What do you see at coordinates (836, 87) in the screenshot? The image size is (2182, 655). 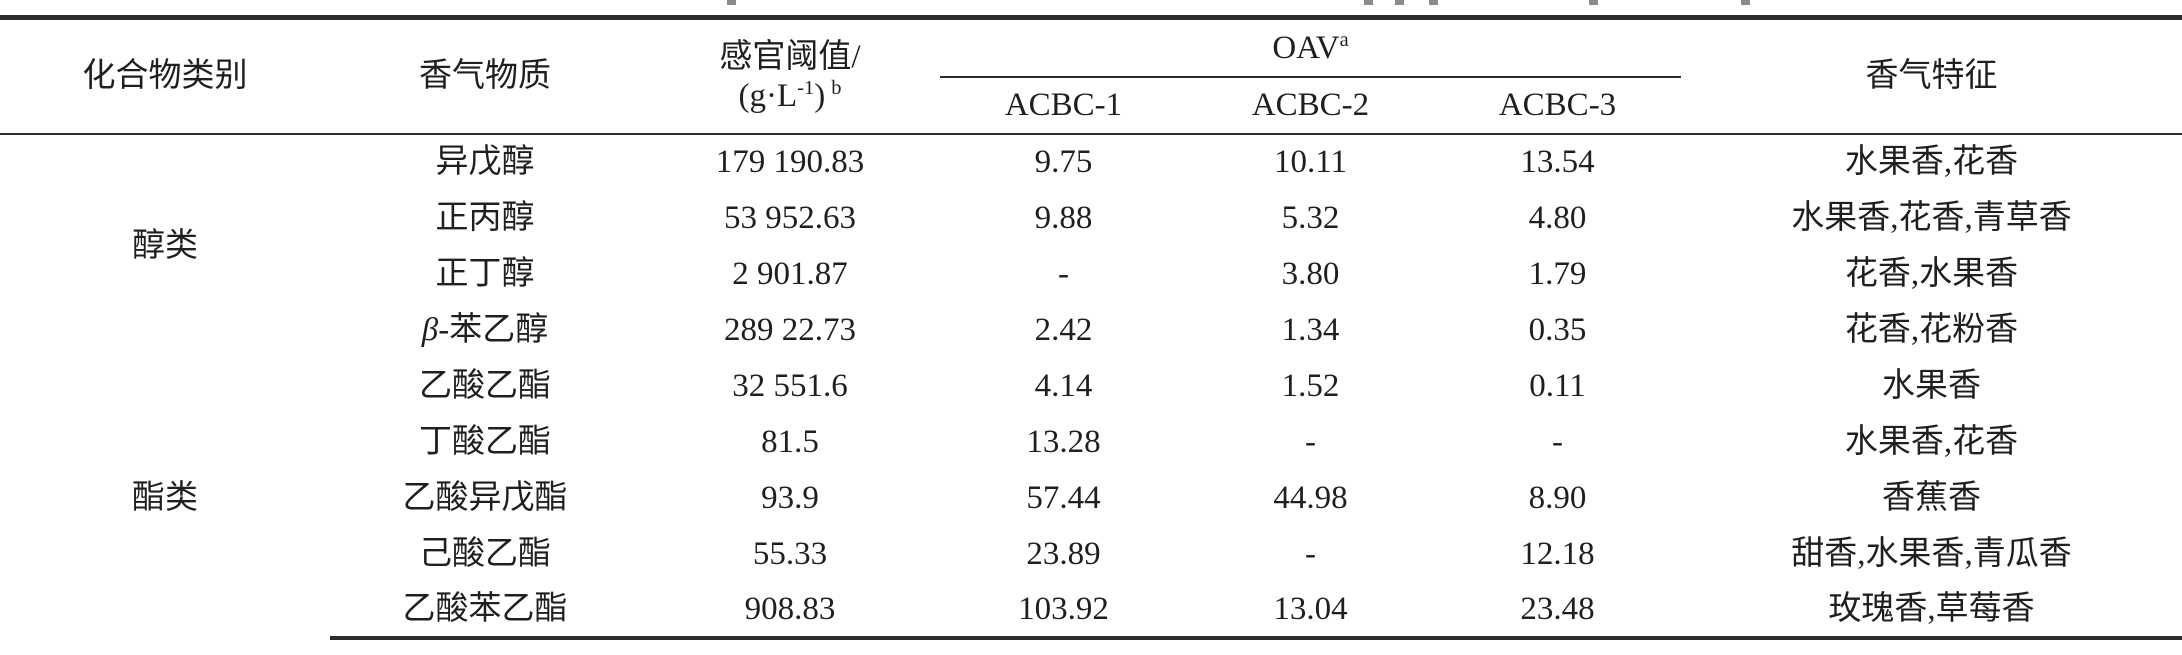 I see `threshold-footnote-mark: b` at bounding box center [836, 87].